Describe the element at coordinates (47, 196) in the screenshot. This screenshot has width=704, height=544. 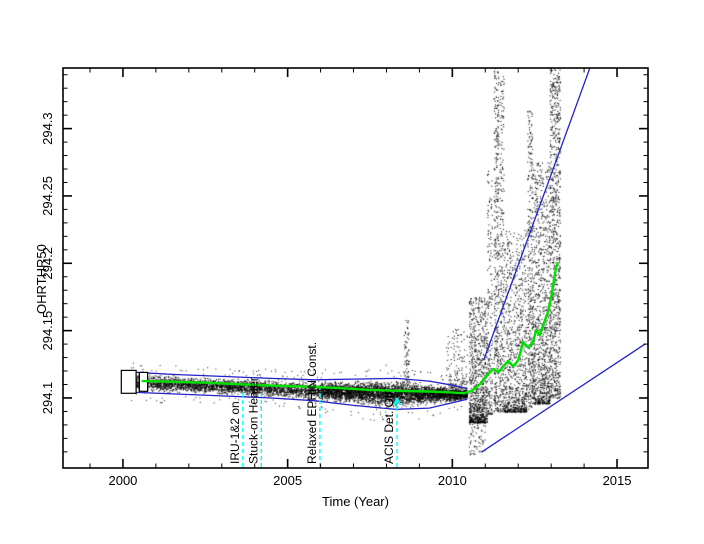
I see `y-tick-label: 294.25` at that location.